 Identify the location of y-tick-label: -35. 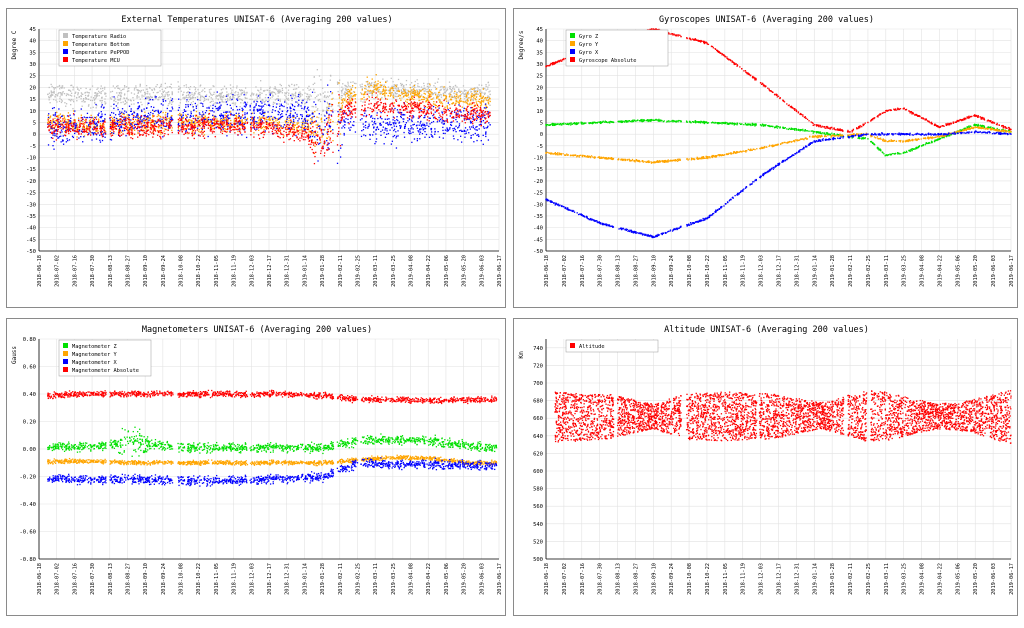
(31, 217).